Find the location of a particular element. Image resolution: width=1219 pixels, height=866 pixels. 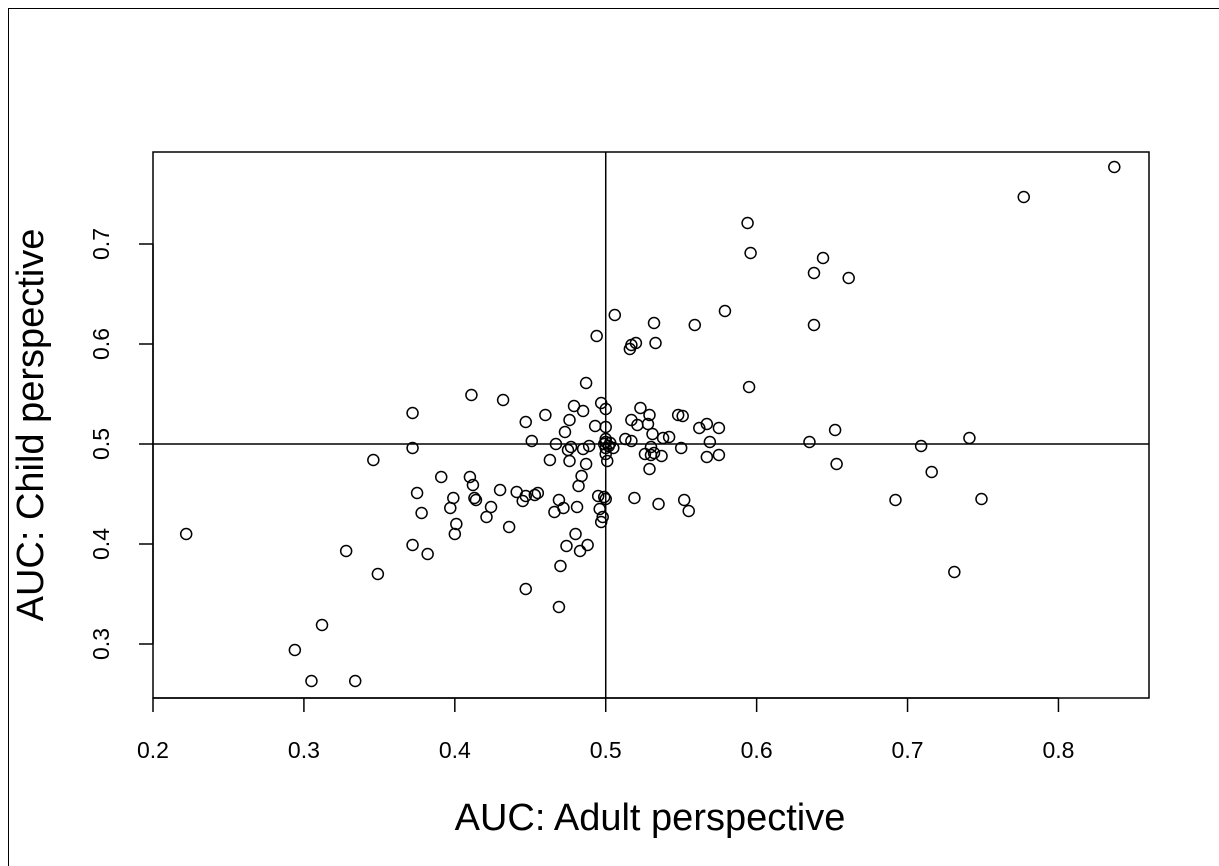

y-axis: 0.3 0.4 0.5 0.6 0.7 is located at coordinates (121, 444).